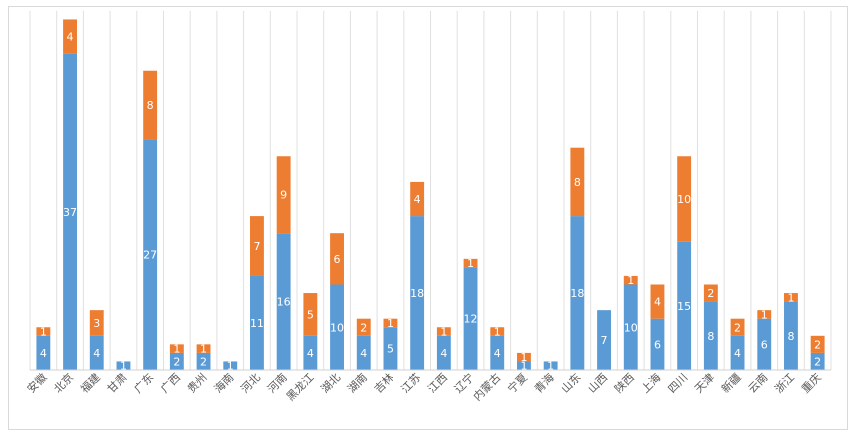  What do you see at coordinates (650, 382) in the screenshot?
I see `x-tick-label: 上海` at bounding box center [650, 382].